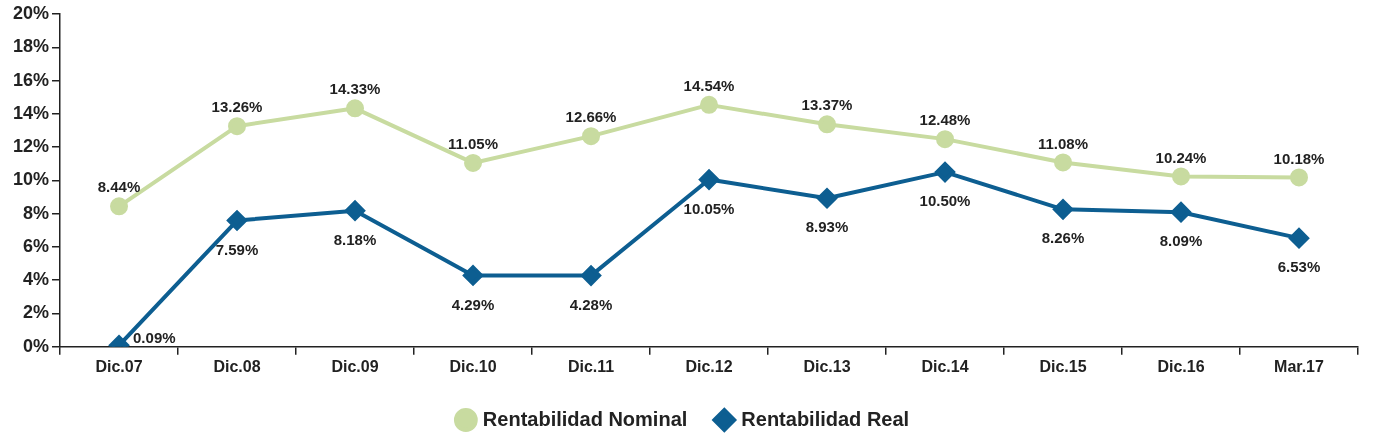 Image resolution: width=1388 pixels, height=440 pixels. I want to click on data-label: 11.05%, so click(473, 144).